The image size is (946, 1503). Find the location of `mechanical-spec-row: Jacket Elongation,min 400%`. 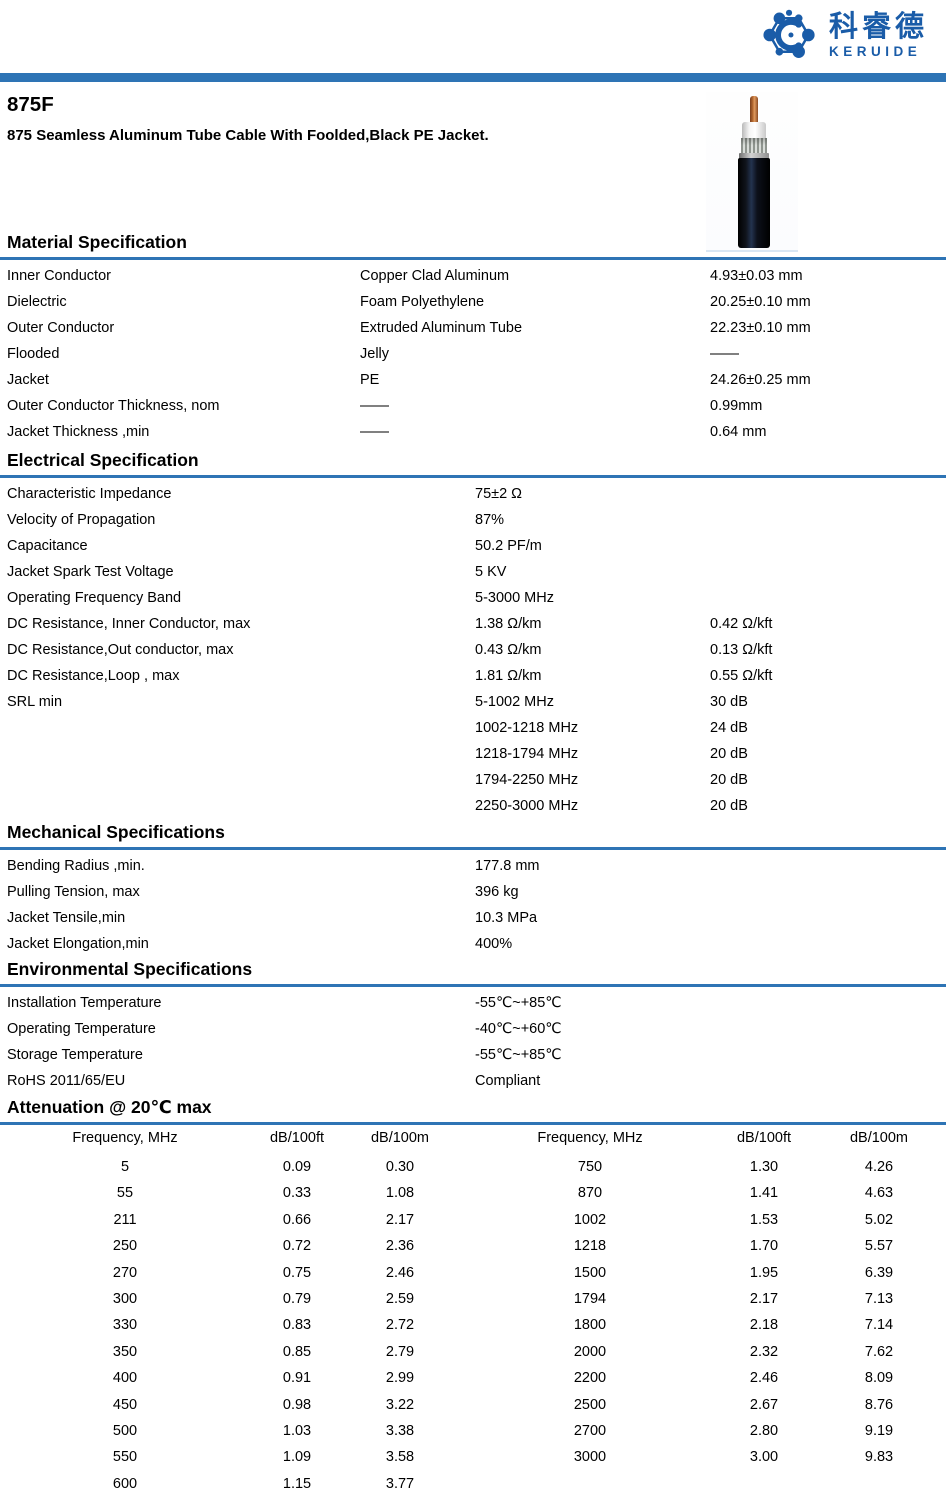

mechanical-spec-row: Jacket Elongation,min 400% is located at coordinates (473, 944).